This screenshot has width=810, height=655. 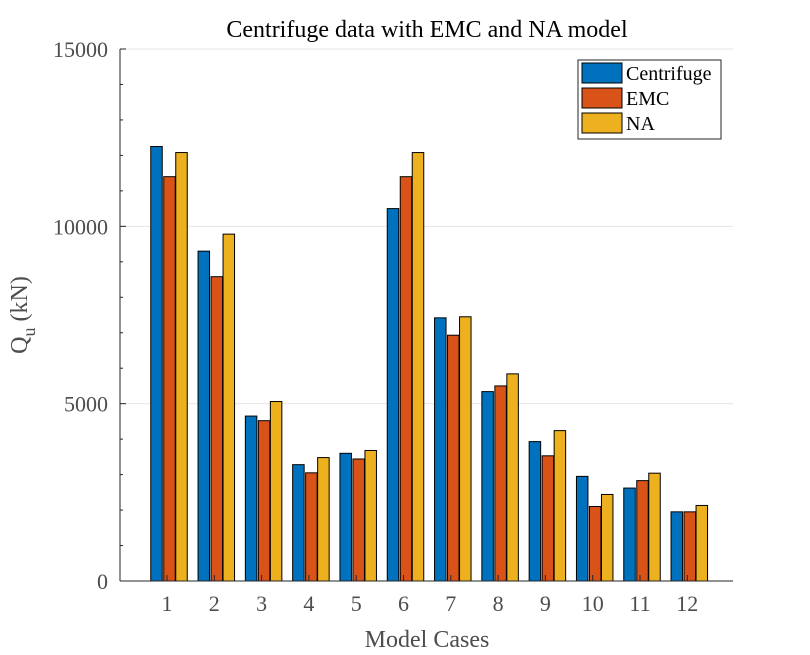 What do you see at coordinates (89, 315) in the screenshot?
I see `y-ticks: 0 5000 10000 15000` at bounding box center [89, 315].